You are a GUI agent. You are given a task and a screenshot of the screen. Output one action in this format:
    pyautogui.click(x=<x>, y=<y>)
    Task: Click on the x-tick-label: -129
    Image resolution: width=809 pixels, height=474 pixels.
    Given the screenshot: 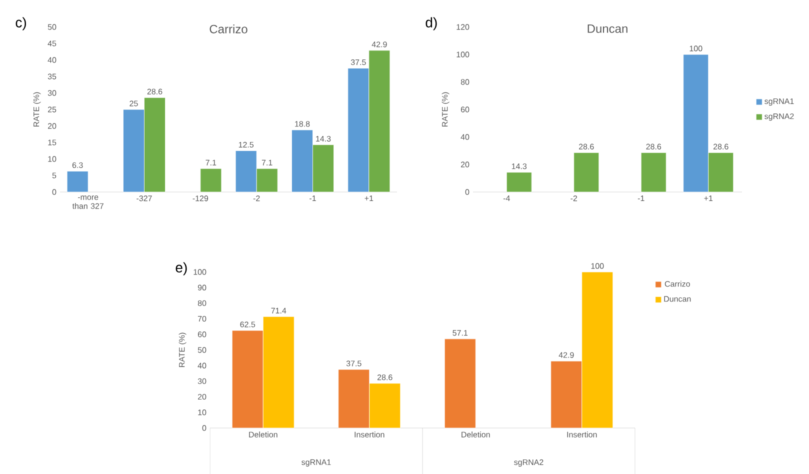 What is the action you would take?
    pyautogui.click(x=200, y=198)
    